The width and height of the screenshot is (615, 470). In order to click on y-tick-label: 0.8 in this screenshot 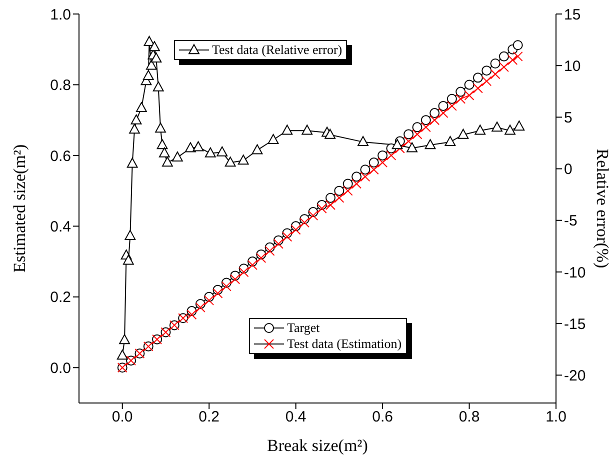, I will do `click(60, 85)`.